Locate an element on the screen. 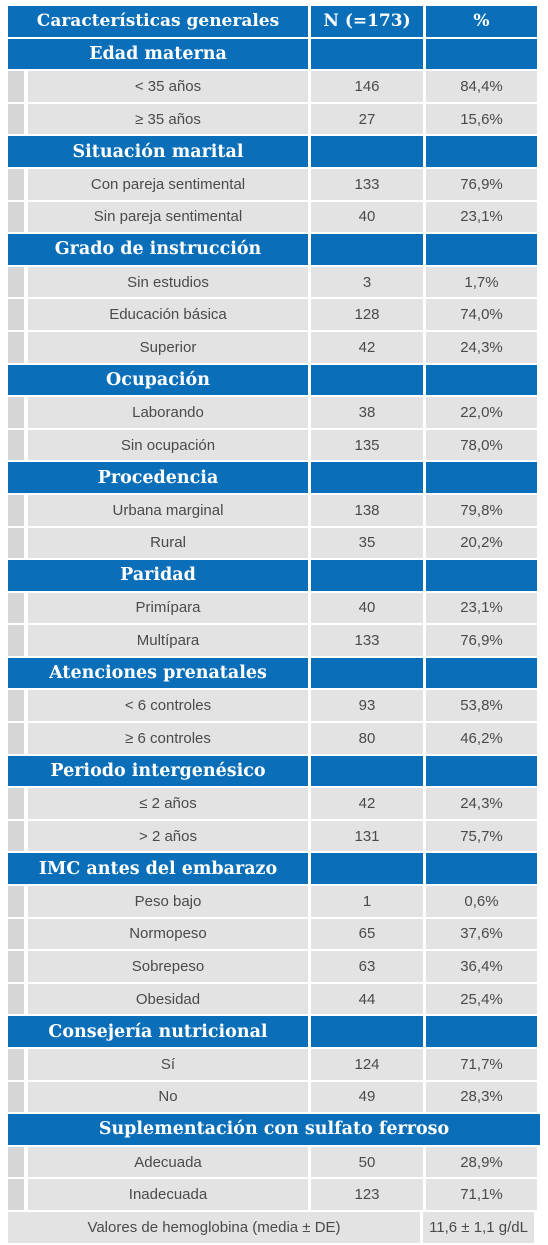 The width and height of the screenshot is (548, 1245). section-header-row: Grado de instrucción is located at coordinates (274, 249).